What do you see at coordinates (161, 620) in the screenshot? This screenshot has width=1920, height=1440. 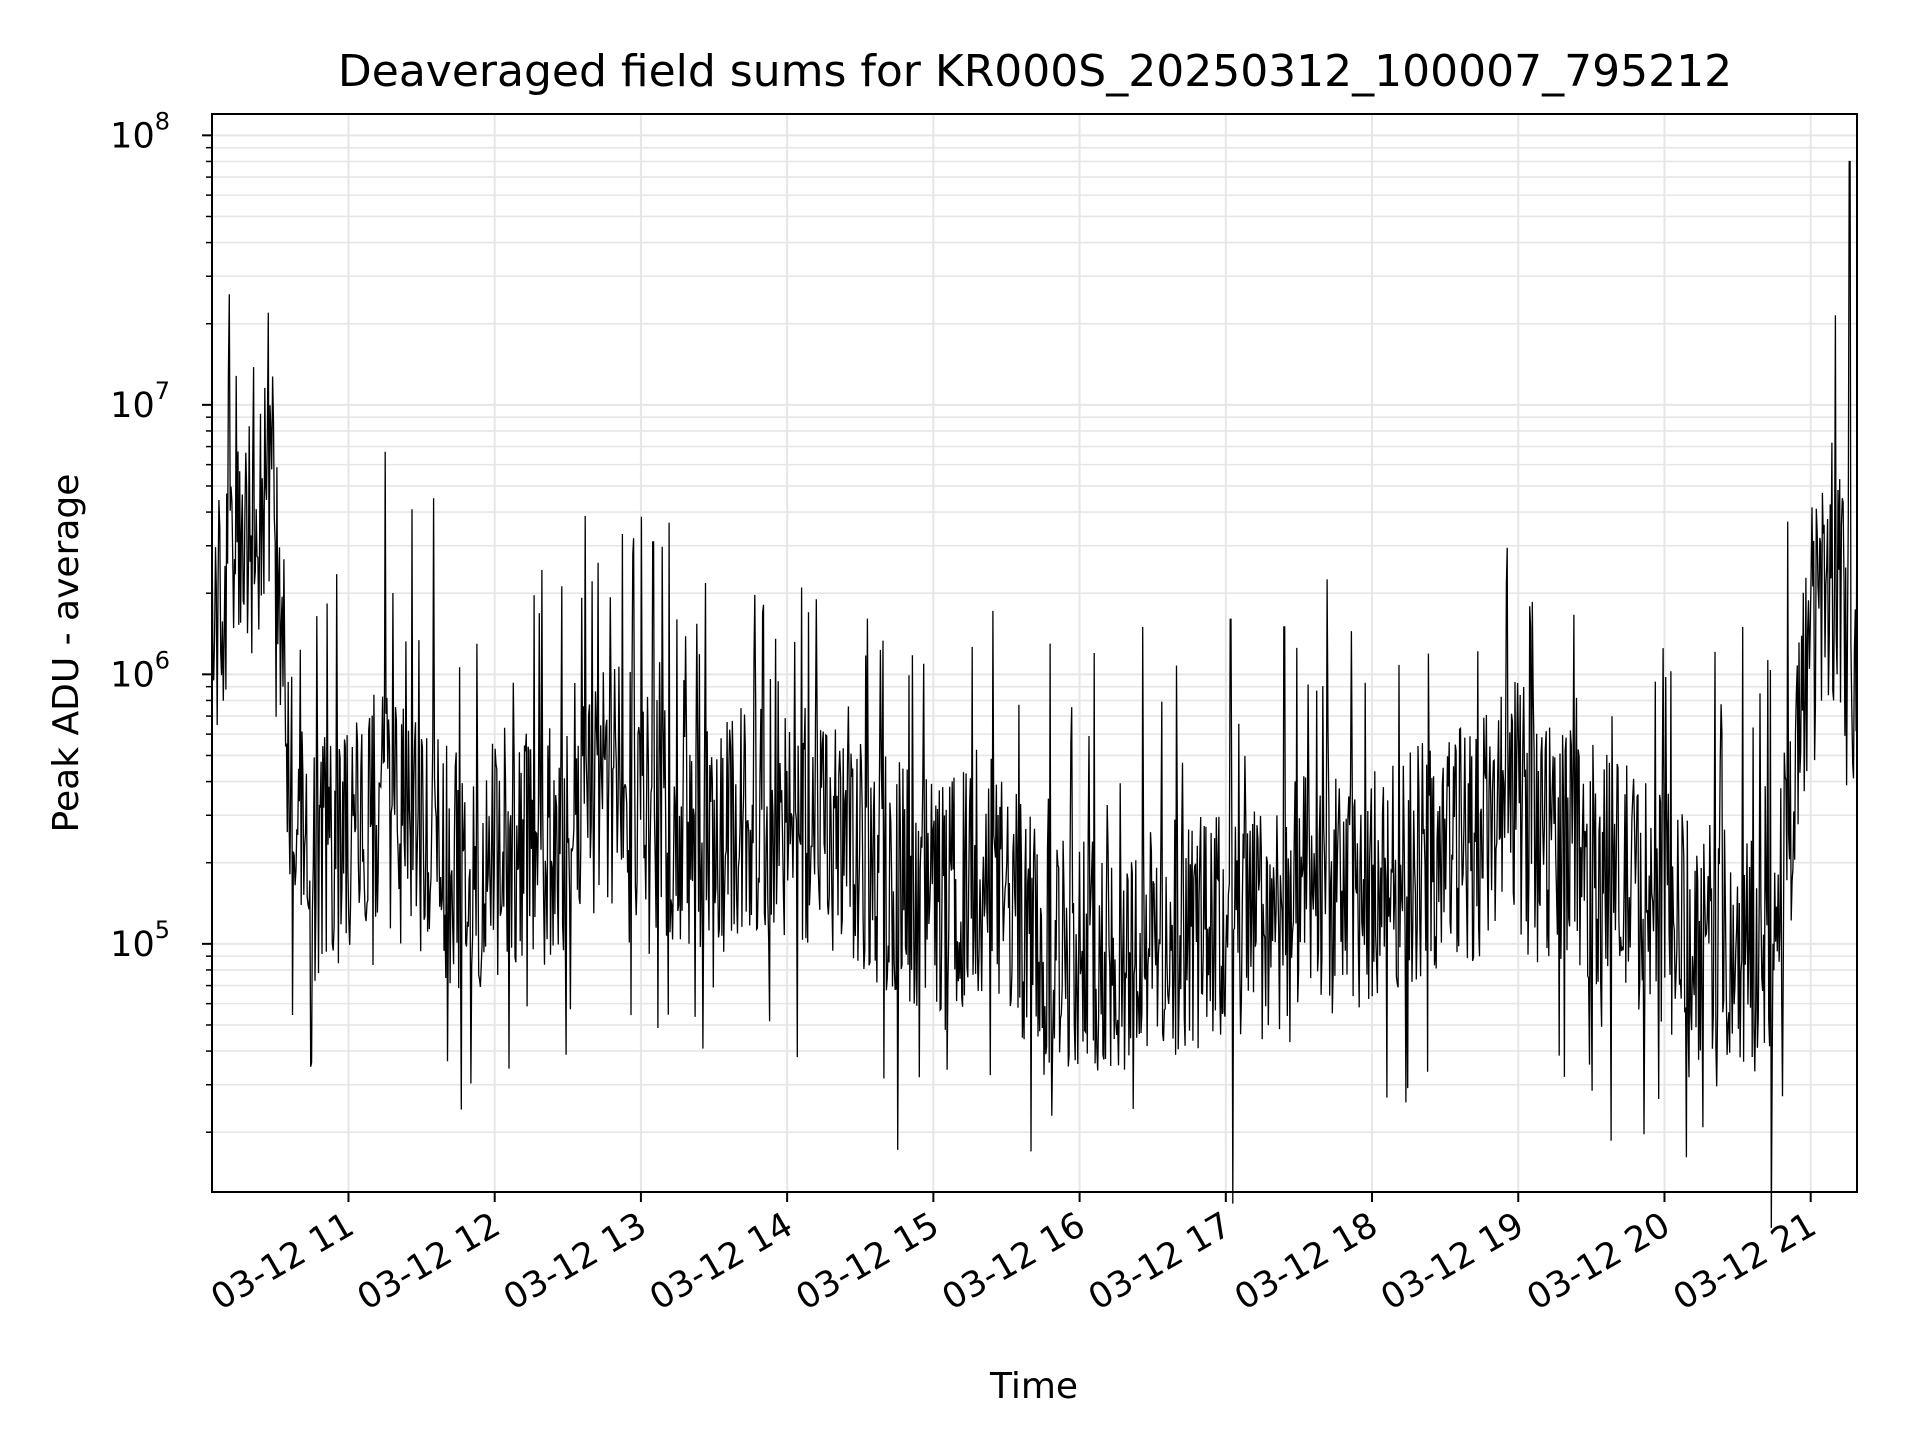 I see `y-axis: 10⁵ 10⁶ 10⁷ 10⁸` at bounding box center [161, 620].